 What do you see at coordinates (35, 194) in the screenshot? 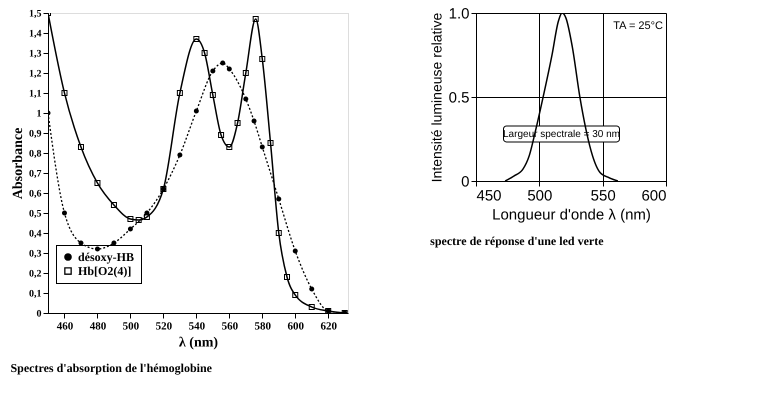
I see `y-tick-label: 0,6` at bounding box center [35, 194].